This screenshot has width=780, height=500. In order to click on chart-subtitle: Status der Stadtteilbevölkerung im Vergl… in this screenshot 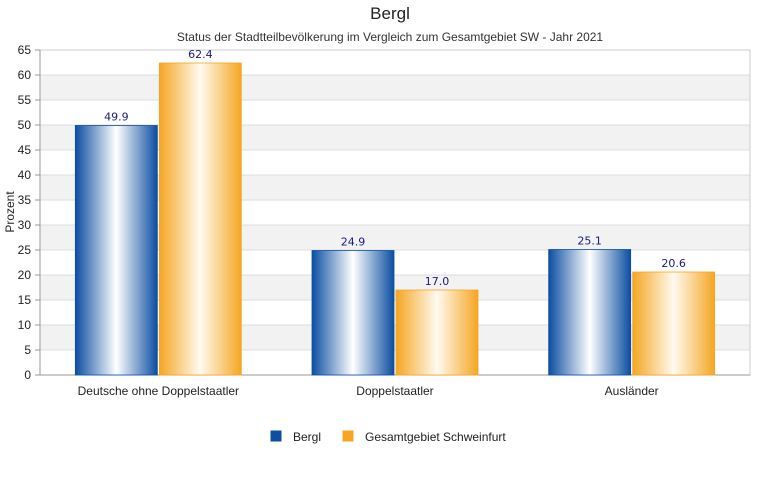, I will do `click(390, 37)`.